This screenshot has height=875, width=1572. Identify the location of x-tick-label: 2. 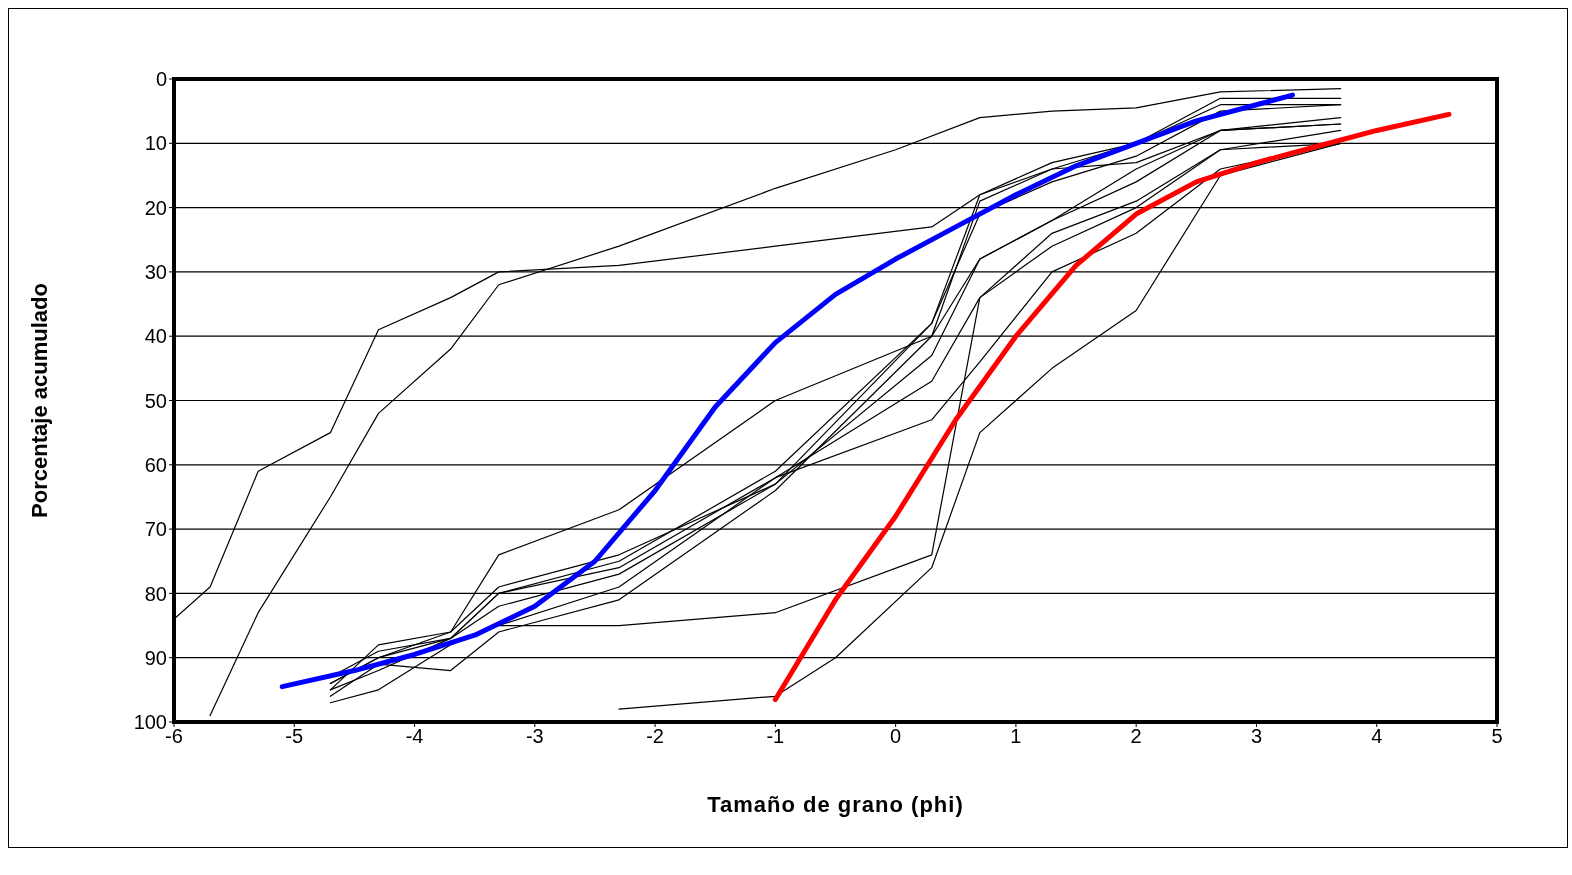
(1136, 736).